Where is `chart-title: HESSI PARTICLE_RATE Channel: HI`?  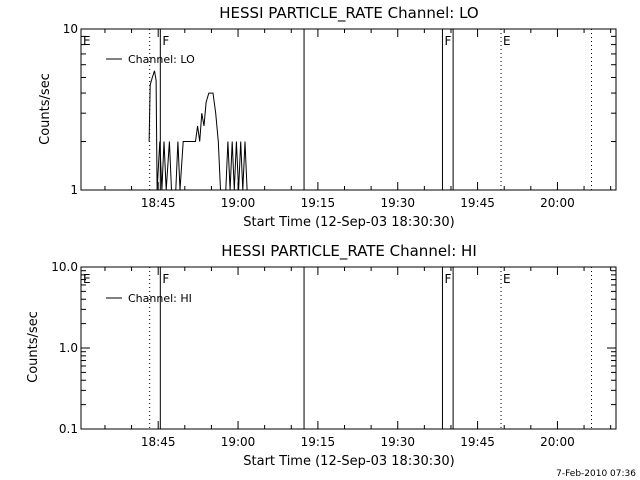
chart-title: HESSI PARTICLE_RATE Channel: HI is located at coordinates (349, 251).